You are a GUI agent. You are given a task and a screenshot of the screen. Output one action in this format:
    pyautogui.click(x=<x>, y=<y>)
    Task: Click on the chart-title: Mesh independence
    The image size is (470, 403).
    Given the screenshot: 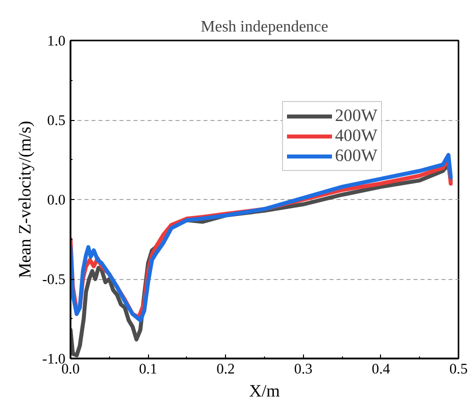 What is the action you would take?
    pyautogui.click(x=264, y=27)
    